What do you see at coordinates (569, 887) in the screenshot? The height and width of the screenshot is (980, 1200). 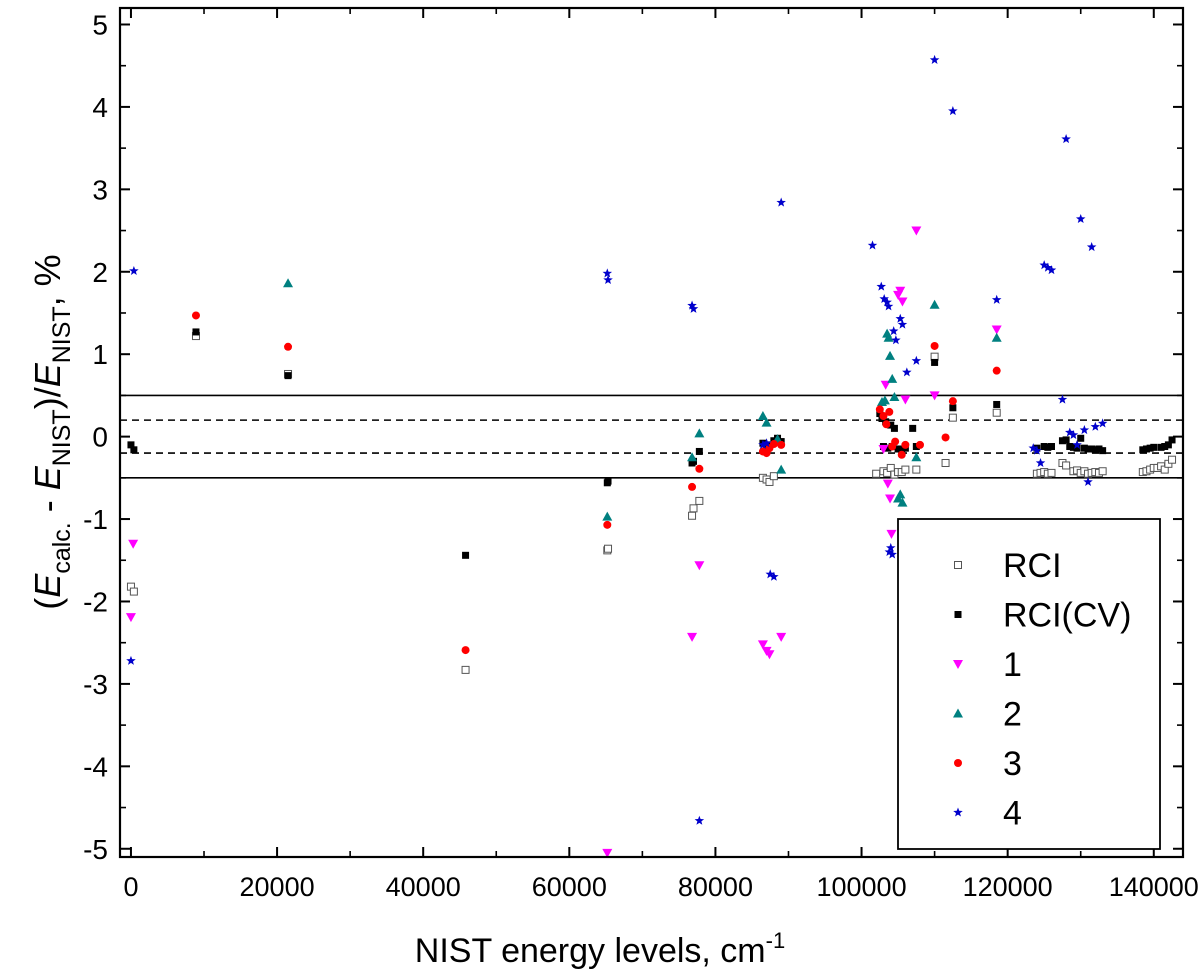 I see `x-tick-label: 60000` at bounding box center [569, 887].